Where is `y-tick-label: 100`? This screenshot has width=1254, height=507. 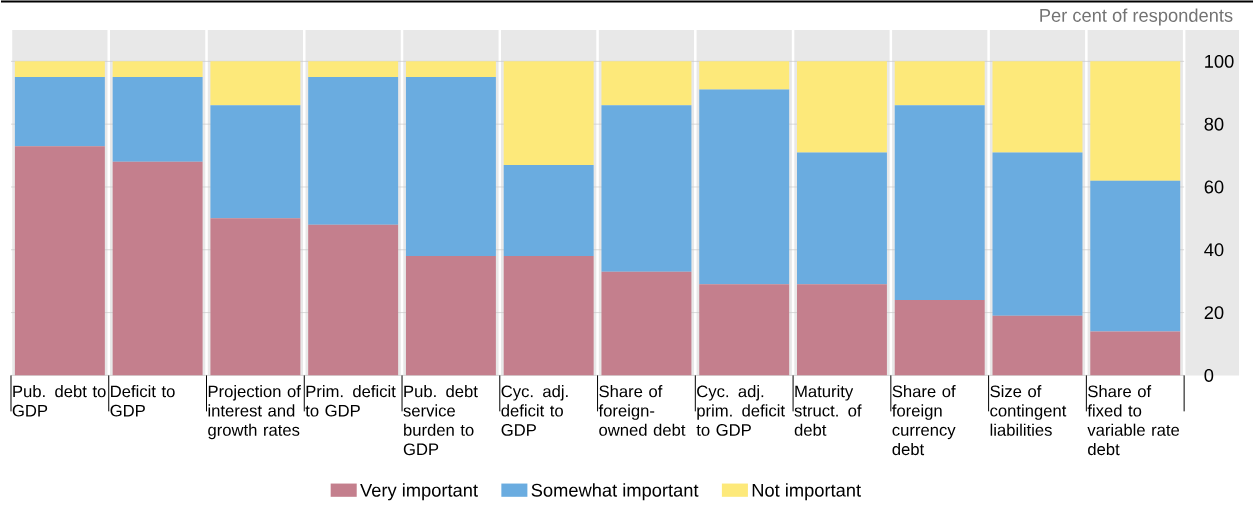
y-tick-label: 100 is located at coordinates (1219, 61).